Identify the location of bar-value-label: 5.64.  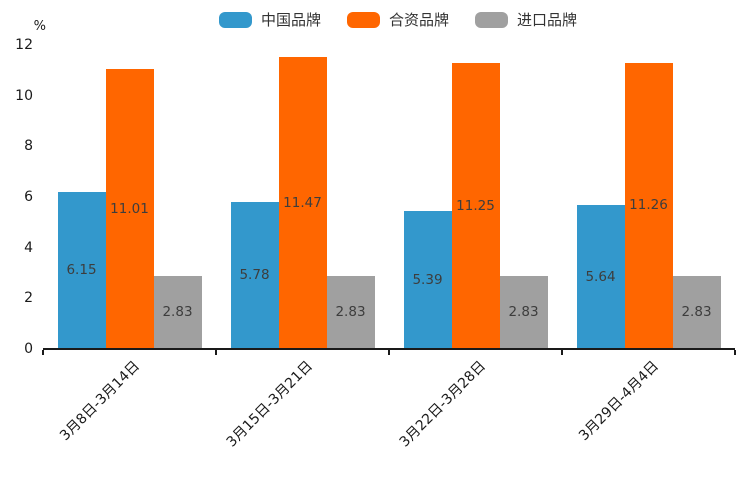
(600, 276).